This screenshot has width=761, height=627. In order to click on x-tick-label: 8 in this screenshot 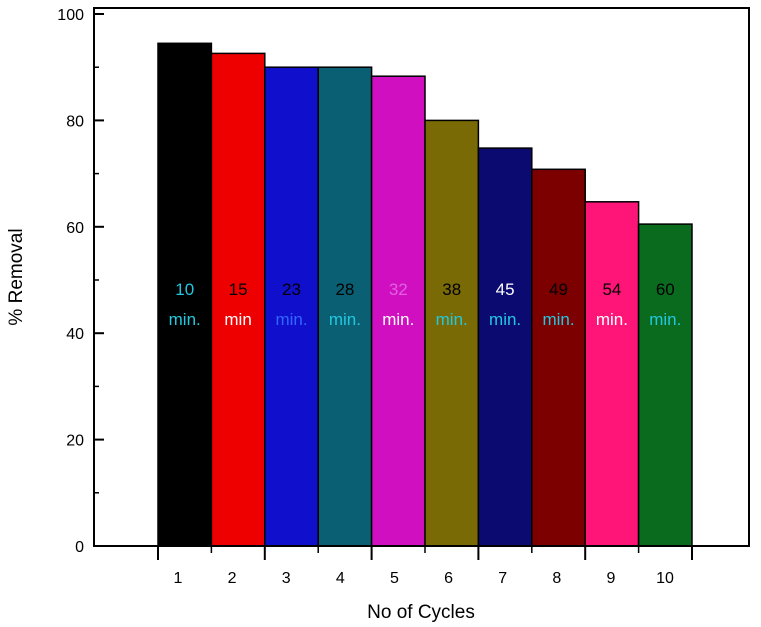, I will do `click(556, 578)`.